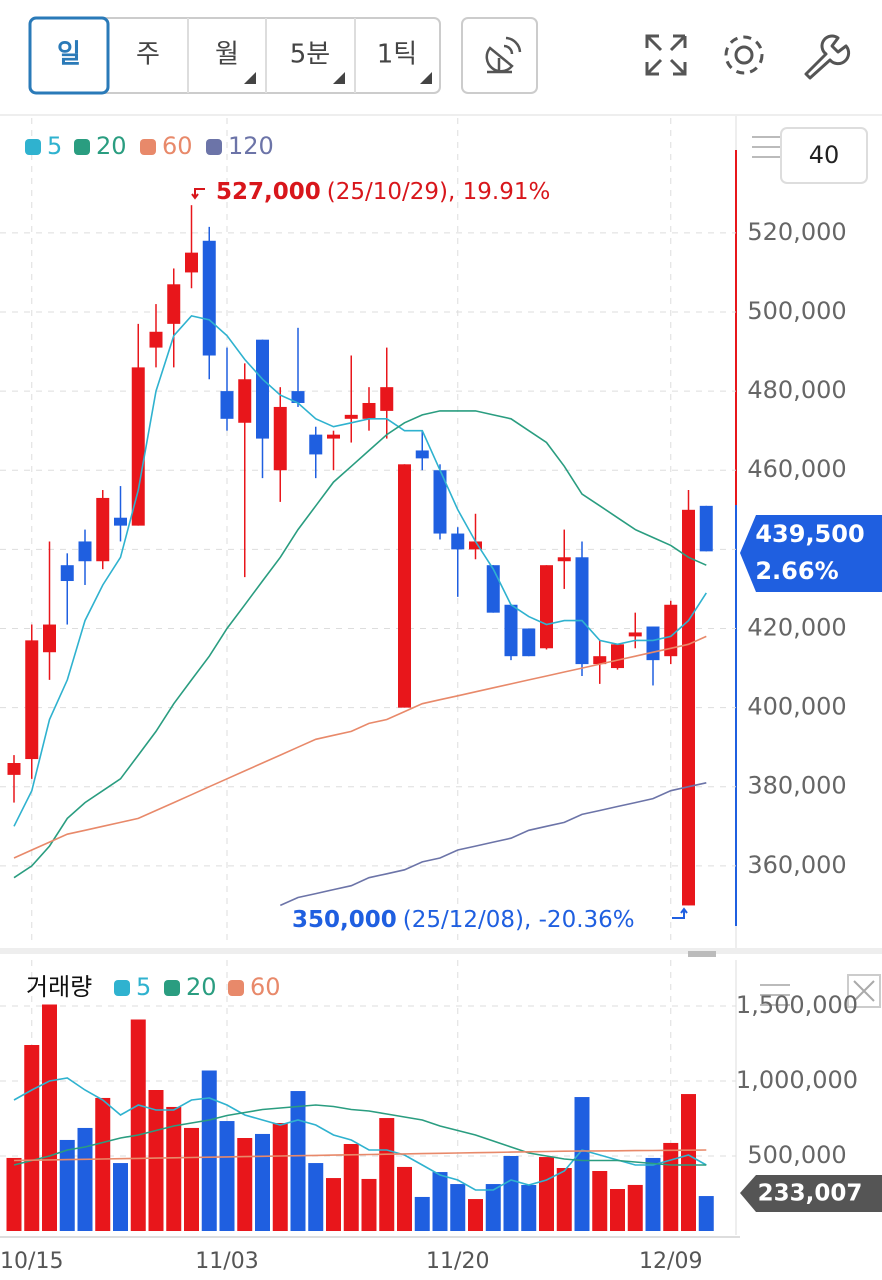 The height and width of the screenshot is (1280, 882). I want to click on y-tick-label: 460,000, so click(796, 469).